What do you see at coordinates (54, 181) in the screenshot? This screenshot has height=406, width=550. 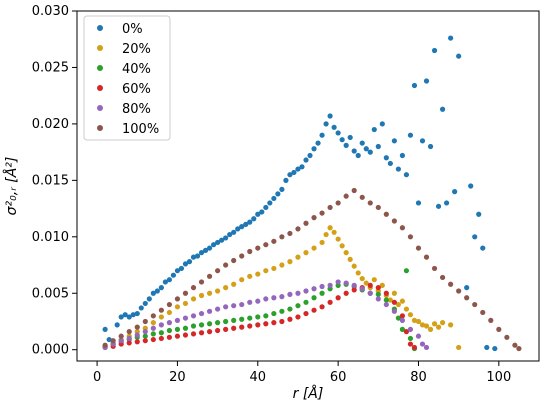 I see `y-axis-ticks: 0.000 0.005 0.010 0.015 0.020 0.025 0.030` at bounding box center [54, 181].